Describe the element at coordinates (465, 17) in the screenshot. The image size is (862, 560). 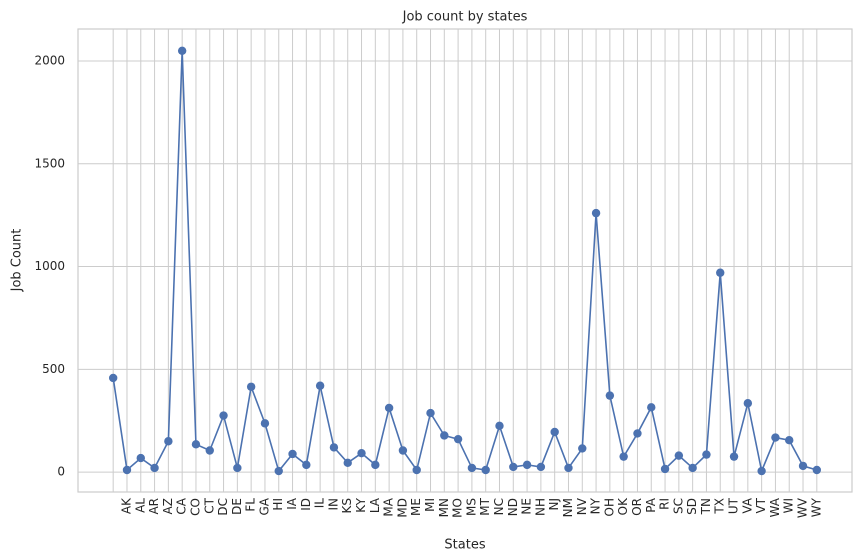
I see `chart-title: Job count by states` at that location.